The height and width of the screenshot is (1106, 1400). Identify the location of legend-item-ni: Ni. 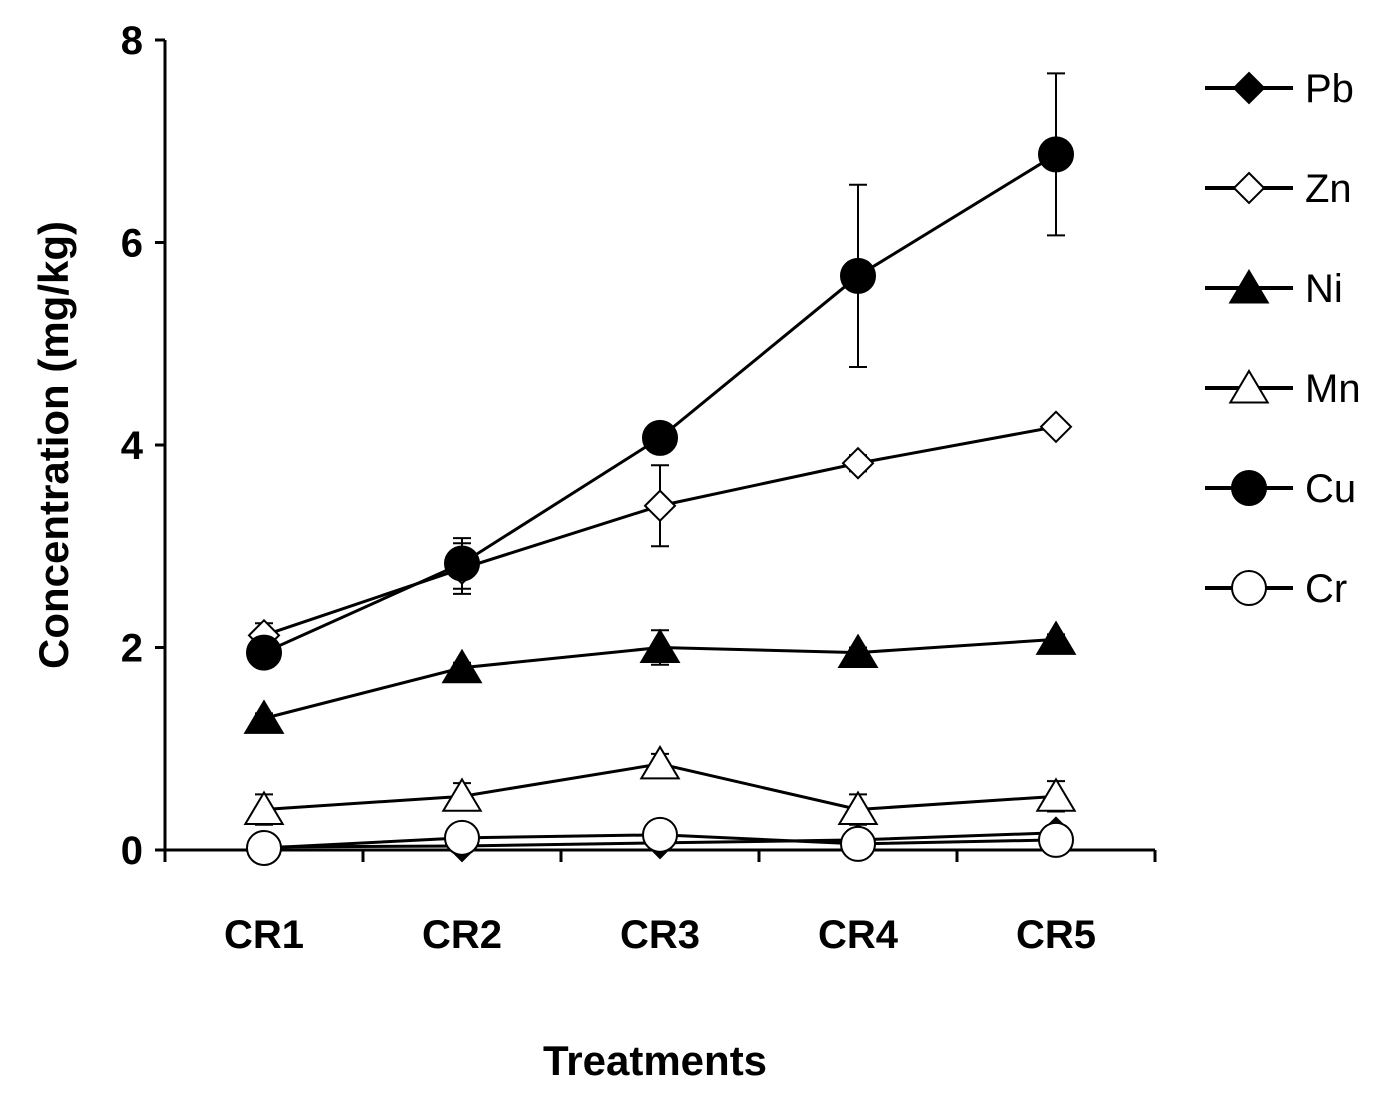
(1274, 289).